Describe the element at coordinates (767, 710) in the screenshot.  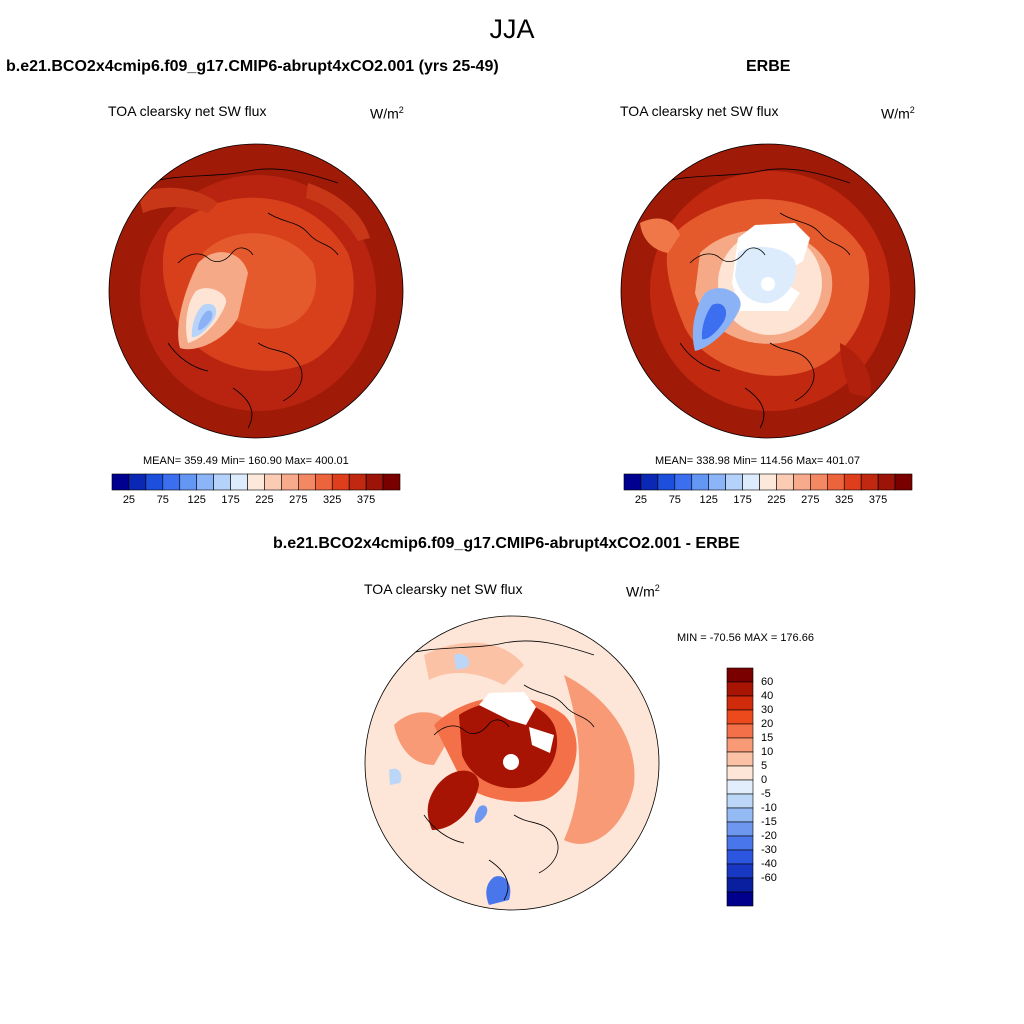
I see `diff-colorbar-tick-label: 30` at that location.